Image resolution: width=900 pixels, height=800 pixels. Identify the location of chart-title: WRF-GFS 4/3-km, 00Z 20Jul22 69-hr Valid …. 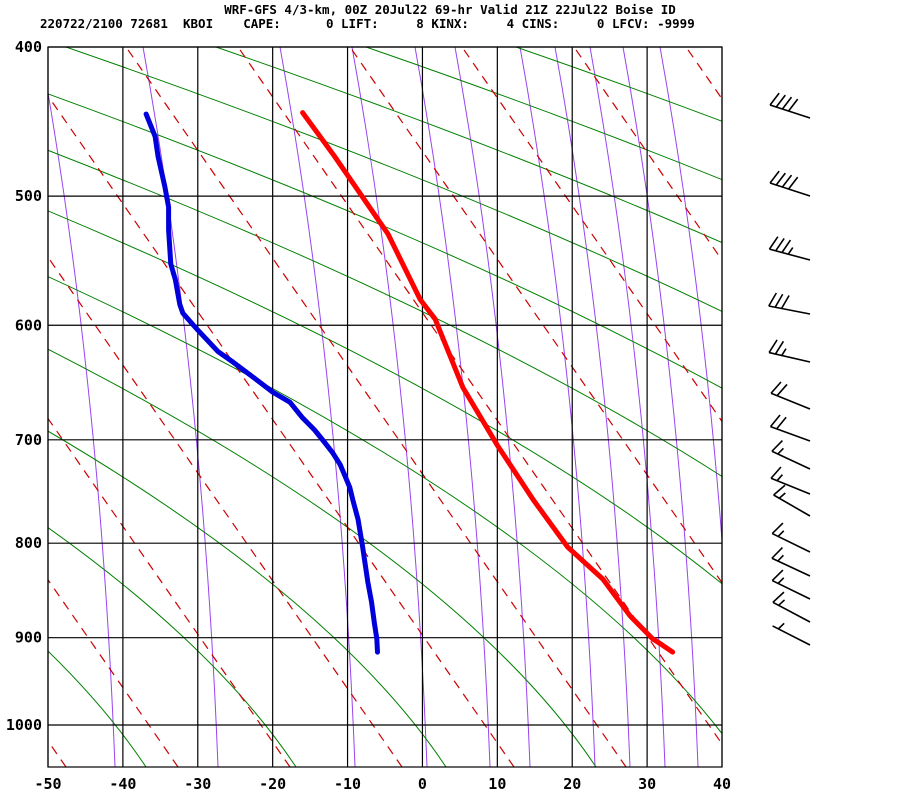
(450, 9).